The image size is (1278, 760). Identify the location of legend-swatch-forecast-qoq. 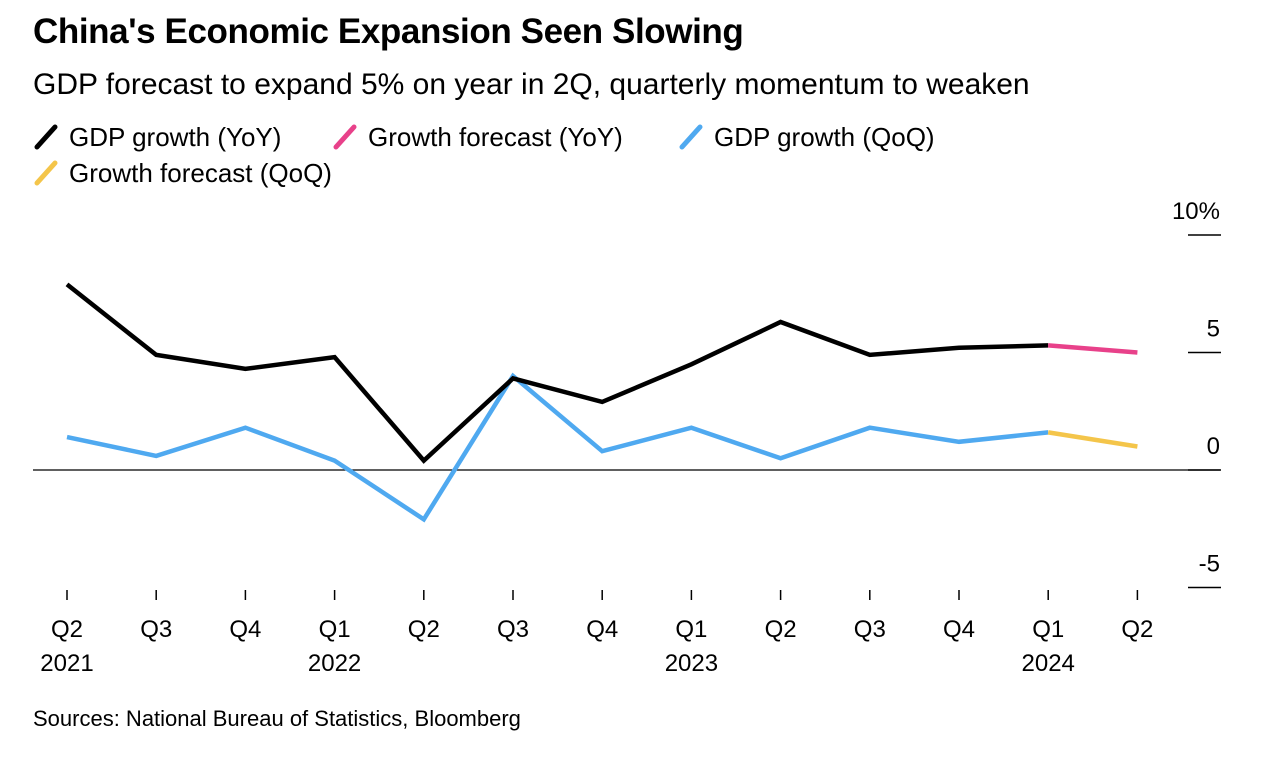
(46, 173).